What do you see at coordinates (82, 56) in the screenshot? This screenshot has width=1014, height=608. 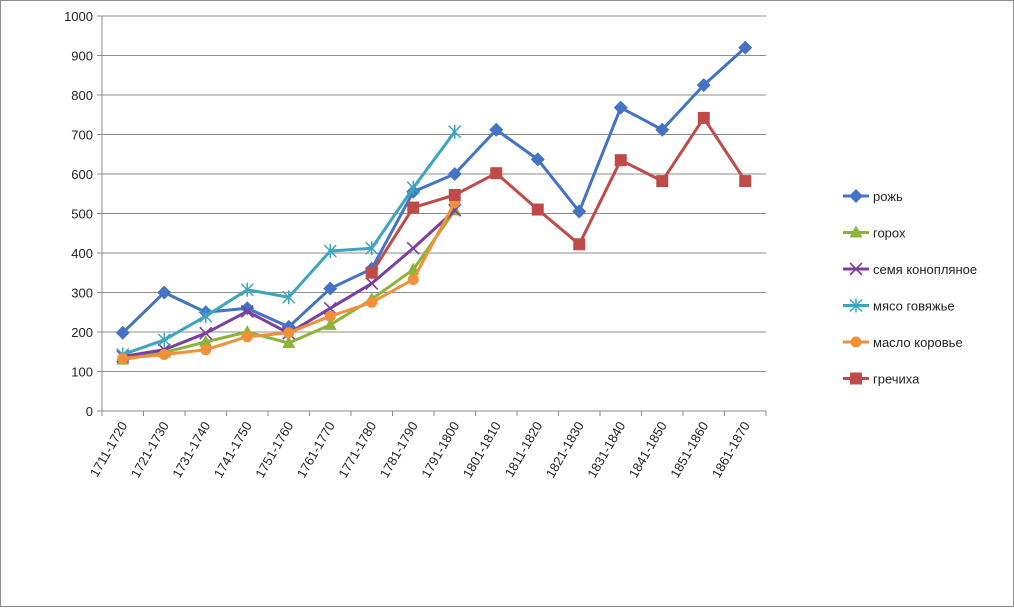 I see `y-tick-label: 900` at bounding box center [82, 56].